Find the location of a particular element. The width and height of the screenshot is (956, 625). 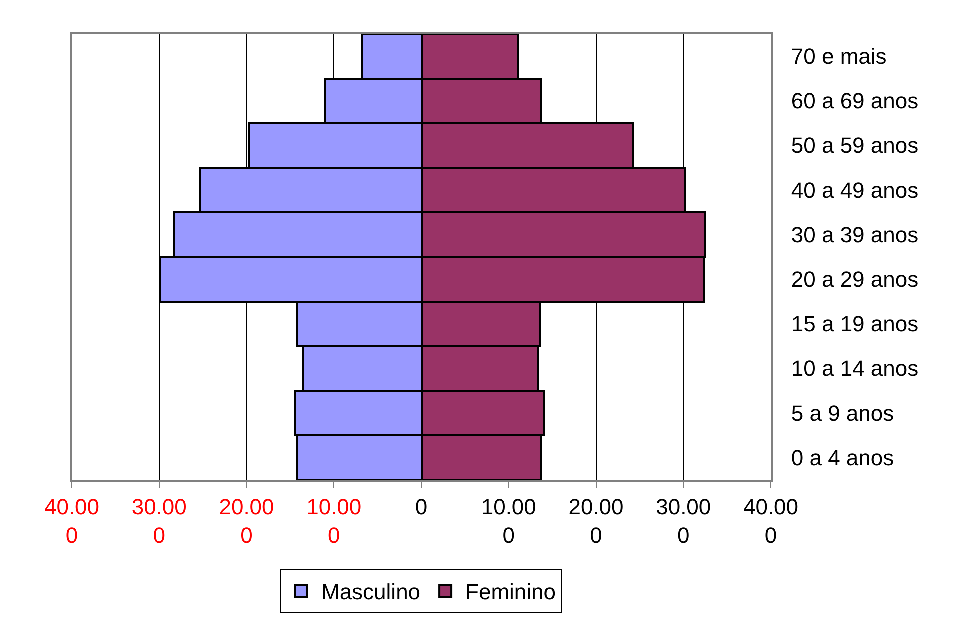

legend-label: Masculino is located at coordinates (371, 592).